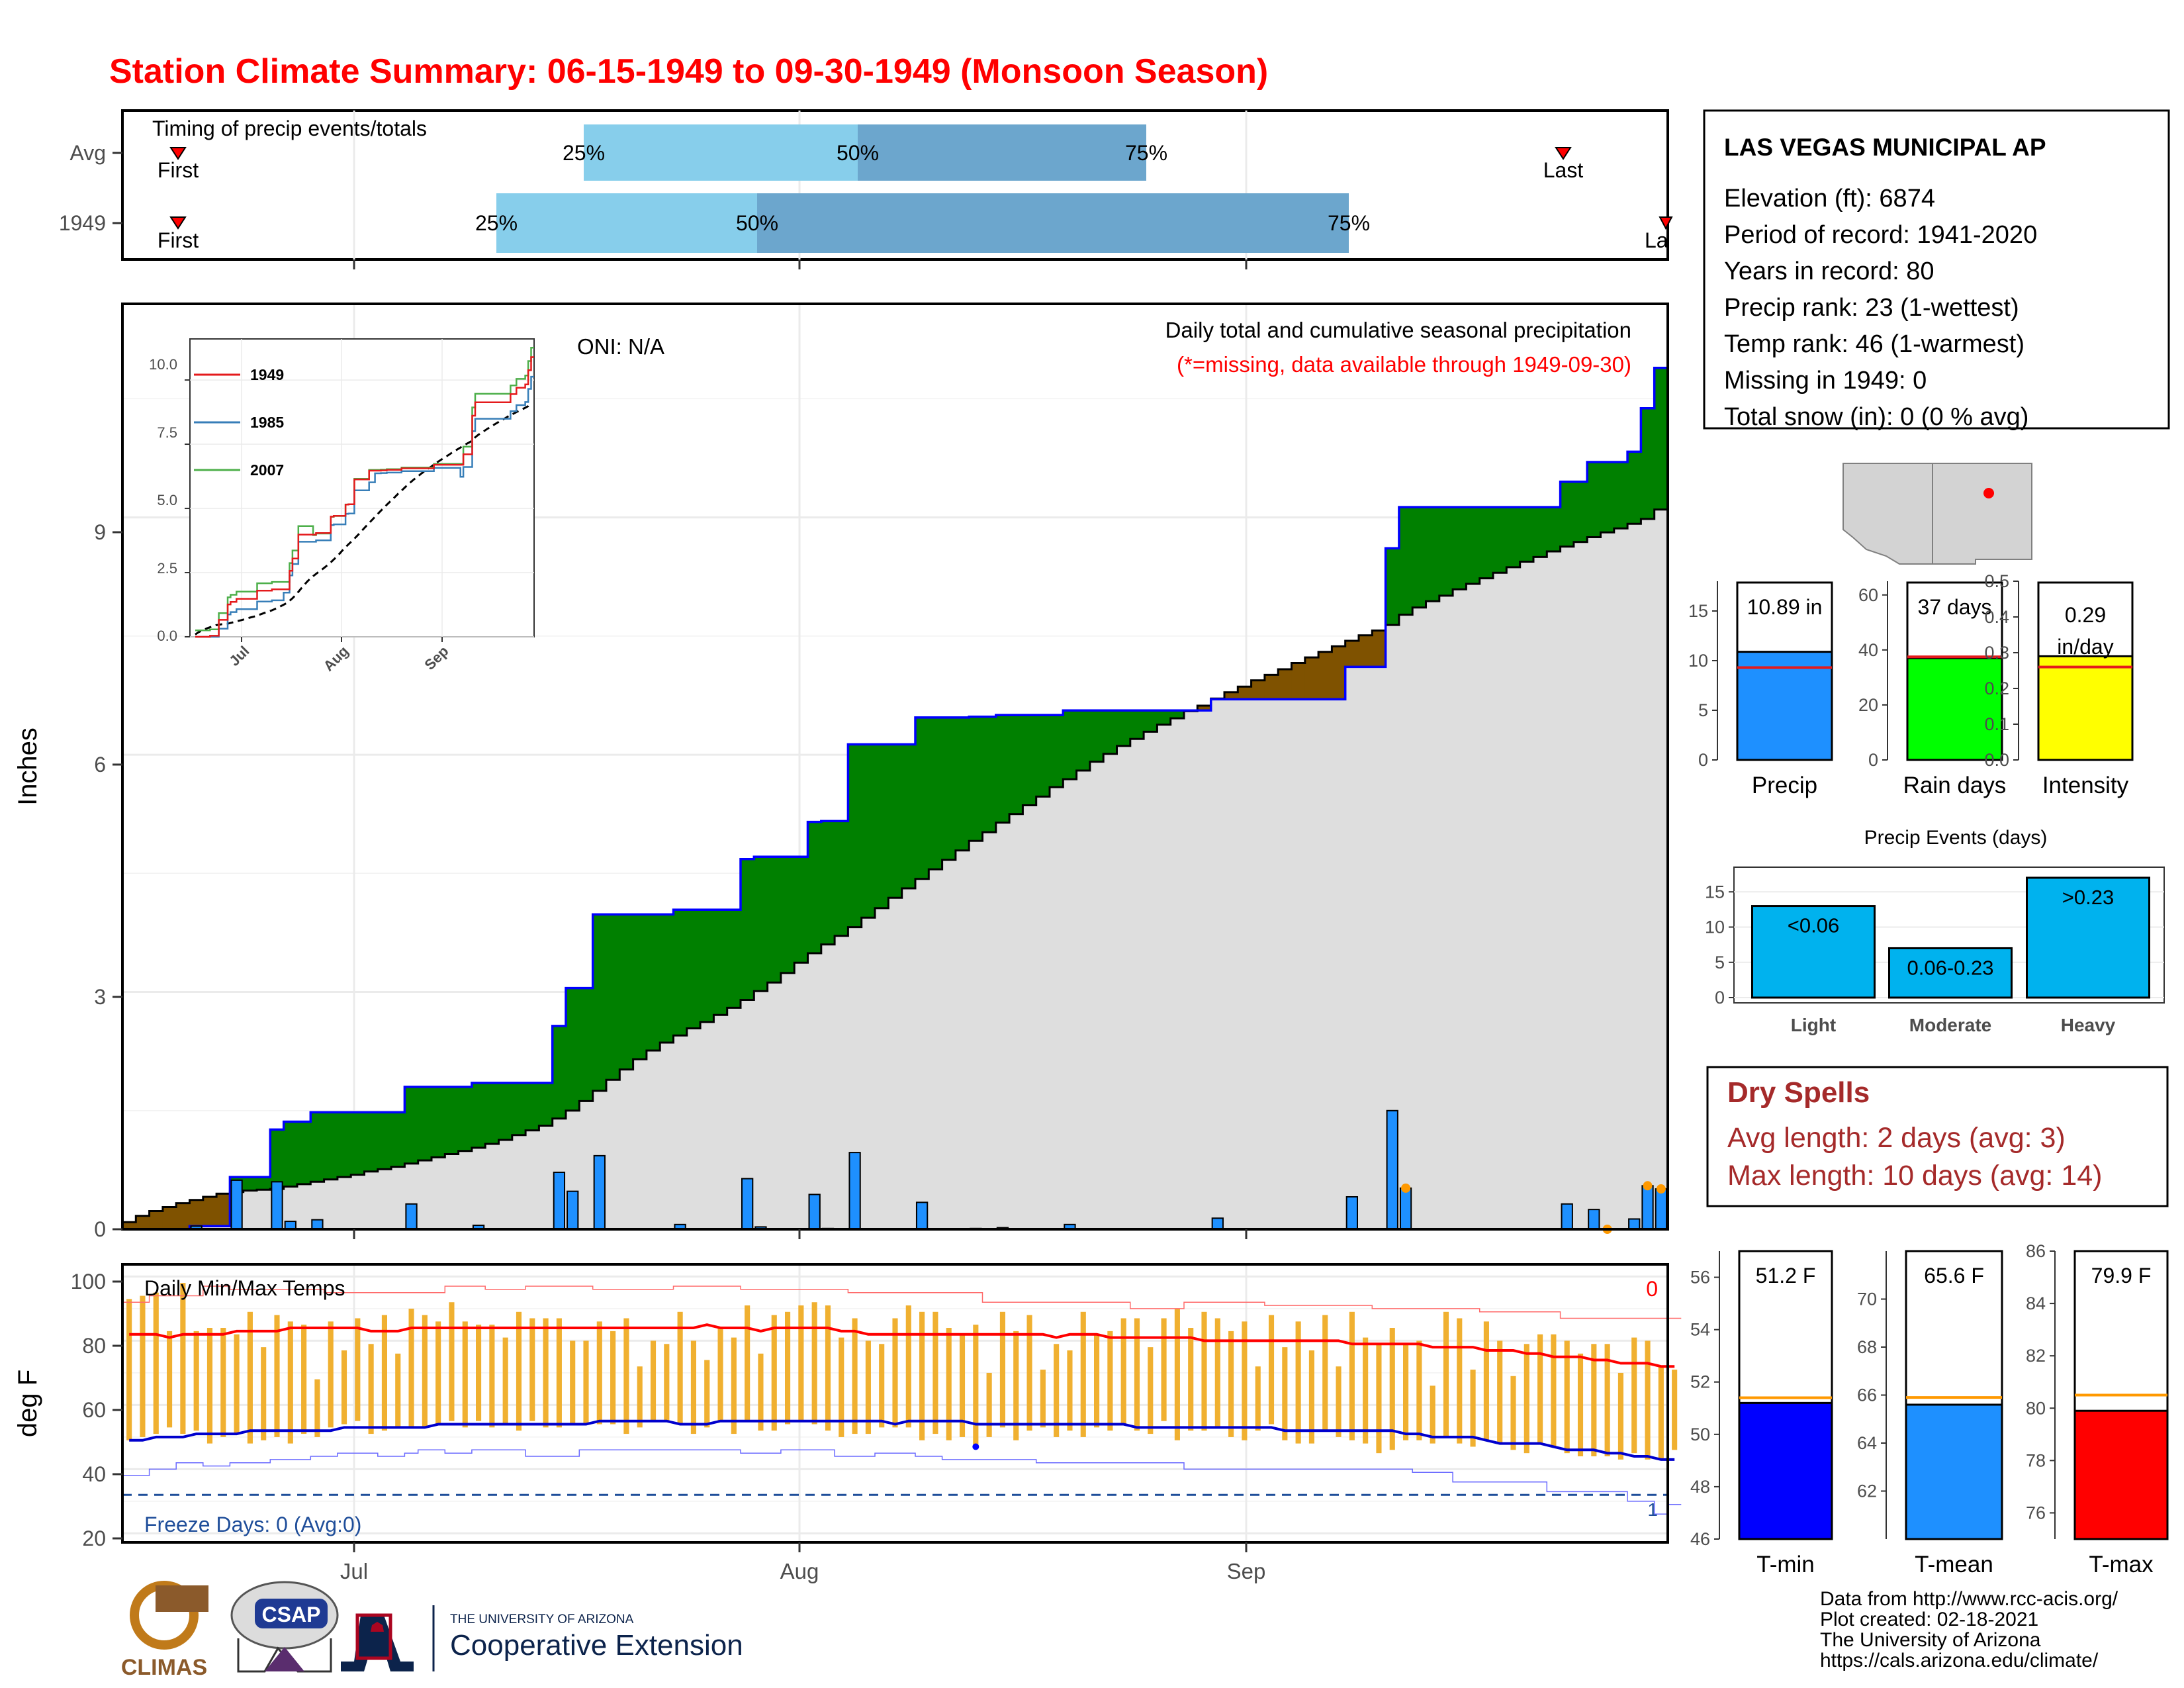 The width and height of the screenshot is (2184, 1688). What do you see at coordinates (1798, 1092) in the screenshot?
I see `dry-spells-title: Dry Spells` at bounding box center [1798, 1092].